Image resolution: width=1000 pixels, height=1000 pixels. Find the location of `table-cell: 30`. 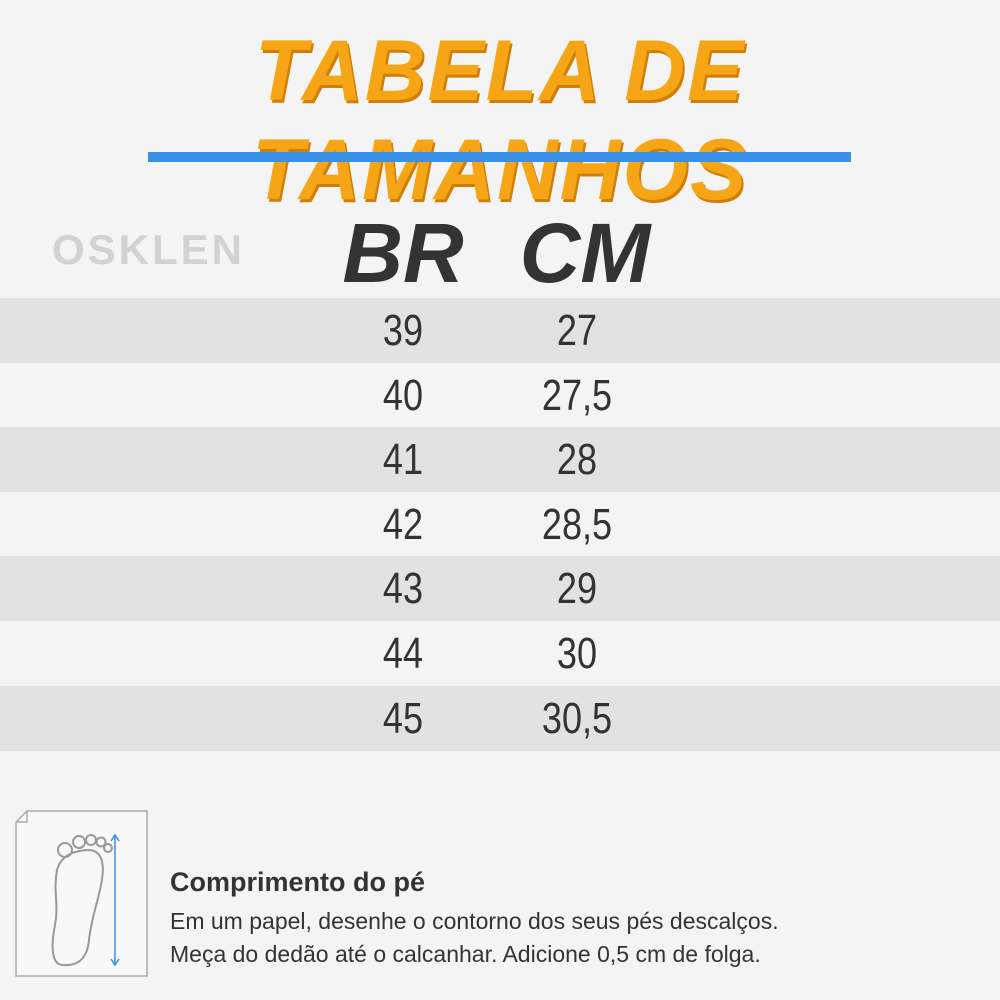

table-cell: 30 is located at coordinates (577, 653).